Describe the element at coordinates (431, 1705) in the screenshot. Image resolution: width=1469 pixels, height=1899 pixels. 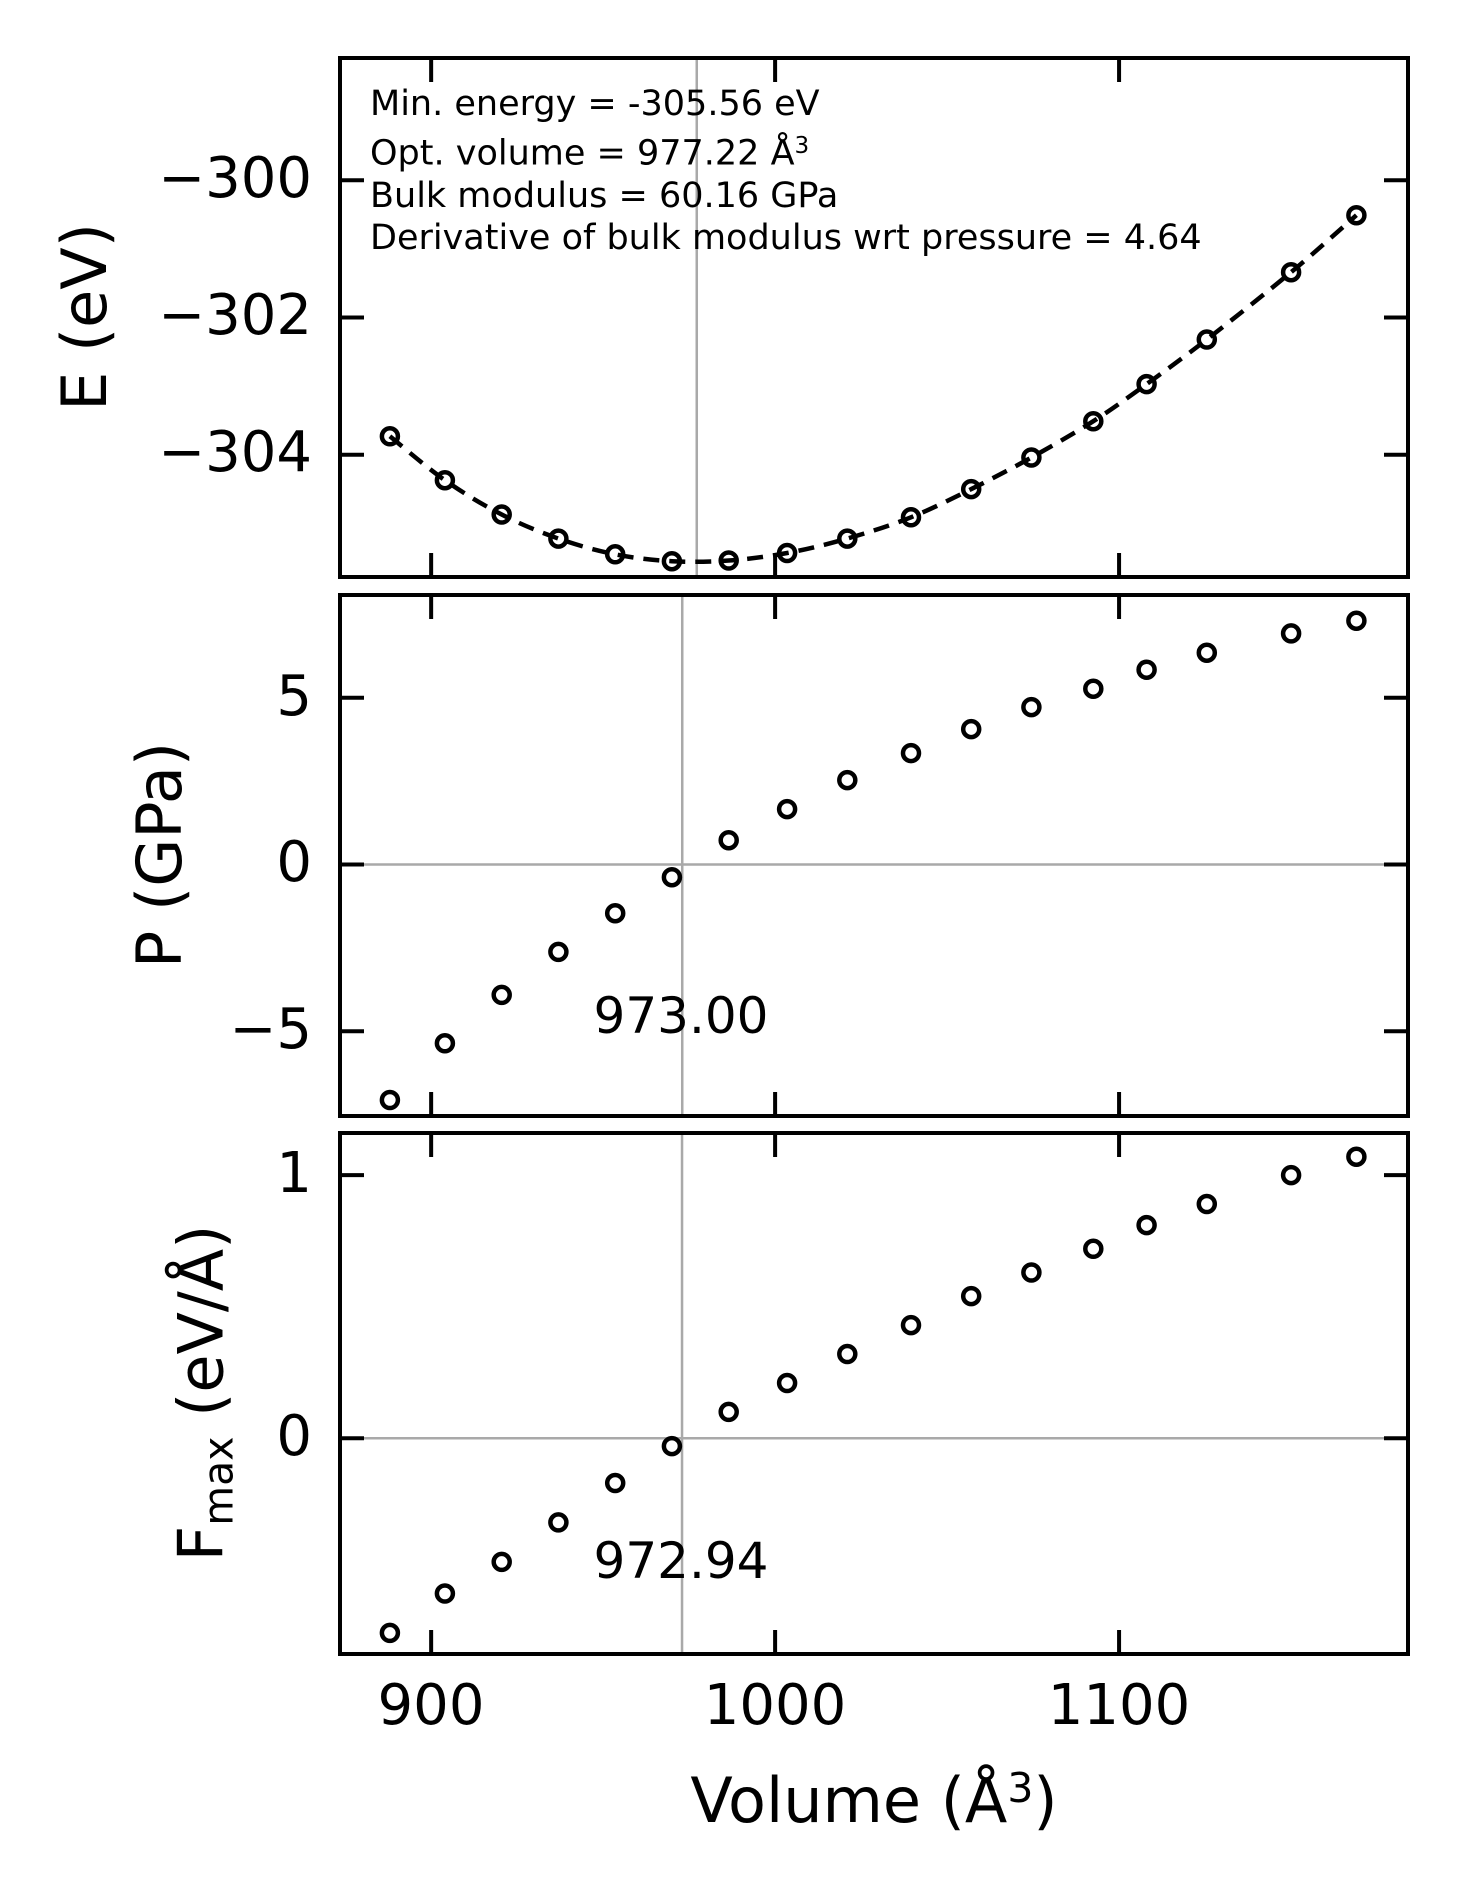
I see `xtick-900: 900` at that location.